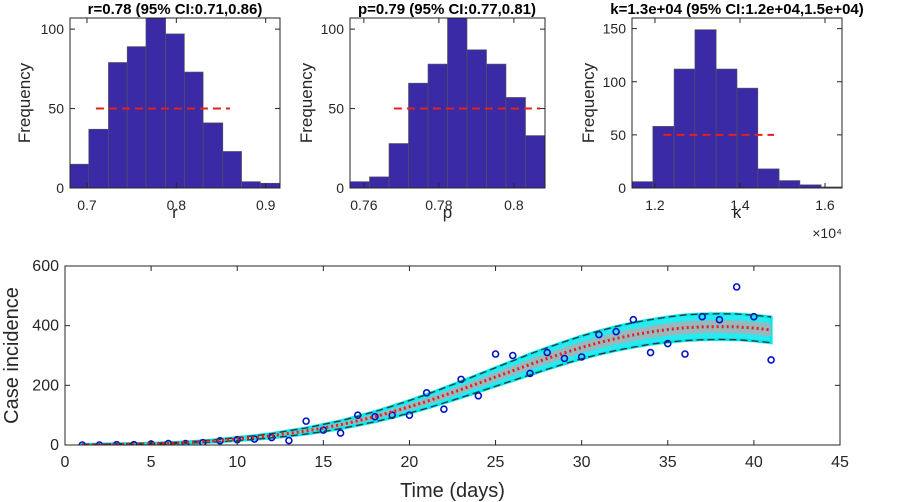 The width and height of the screenshot is (900, 502). I want to click on y-tick-label: 150, so click(615, 29).